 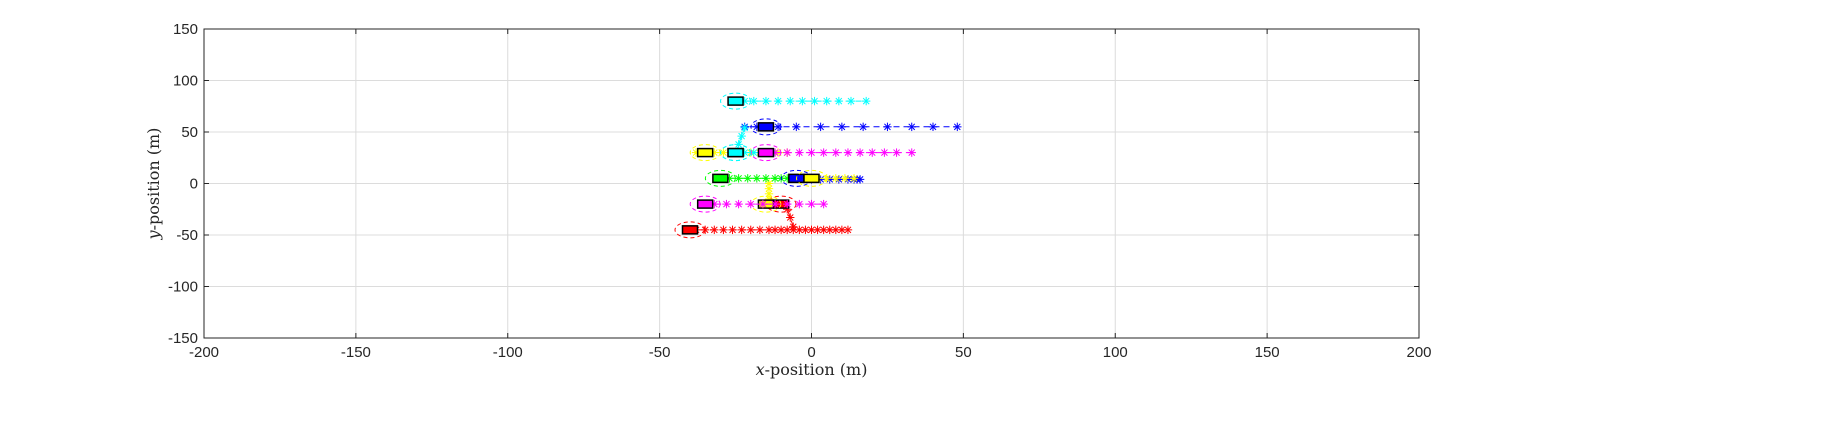 What do you see at coordinates (1267, 352) in the screenshot?
I see `x-tick-label: 150` at bounding box center [1267, 352].